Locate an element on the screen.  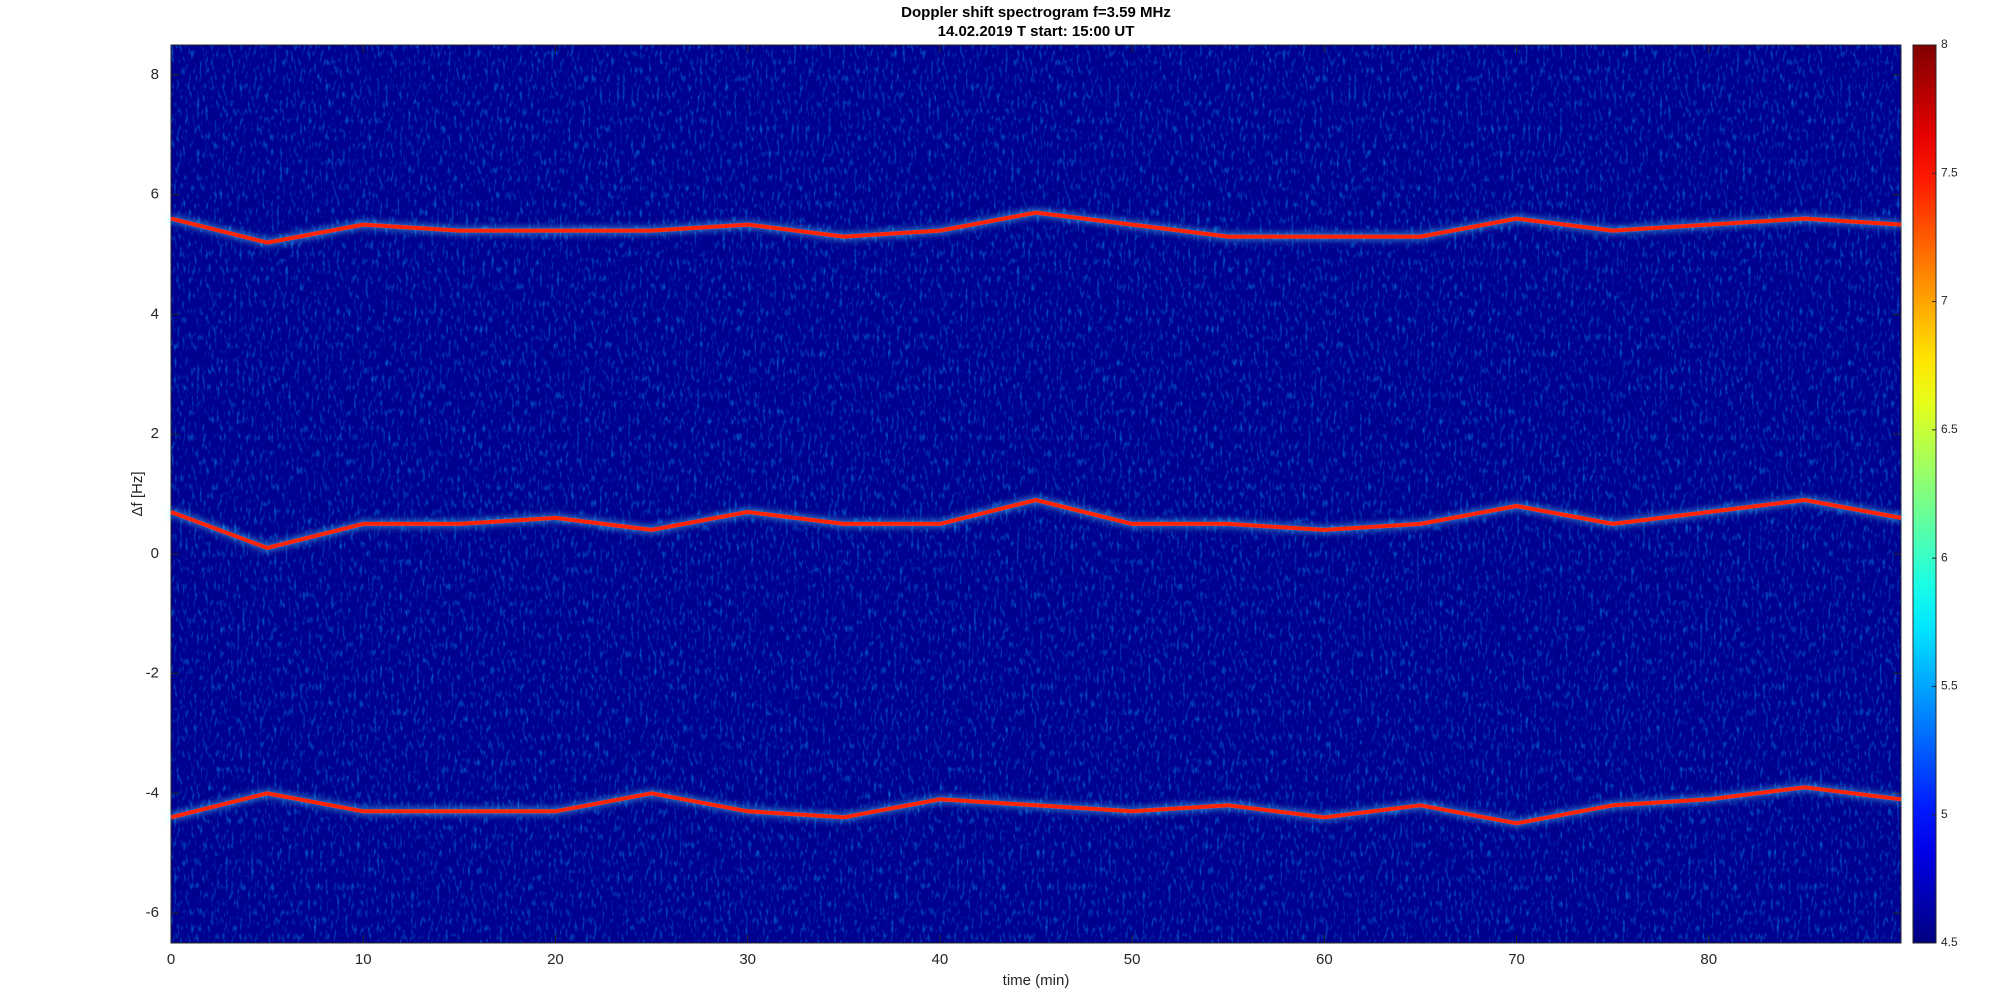
y-tick-label: 0 is located at coordinates (155, 553).